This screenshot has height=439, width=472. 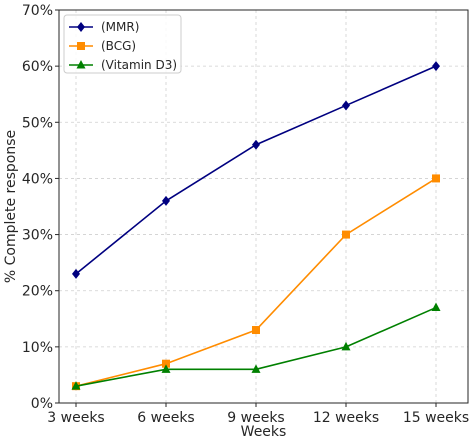 What do you see at coordinates (165, 418) in the screenshot?
I see `x-tick-label: 6 weeks` at bounding box center [165, 418].